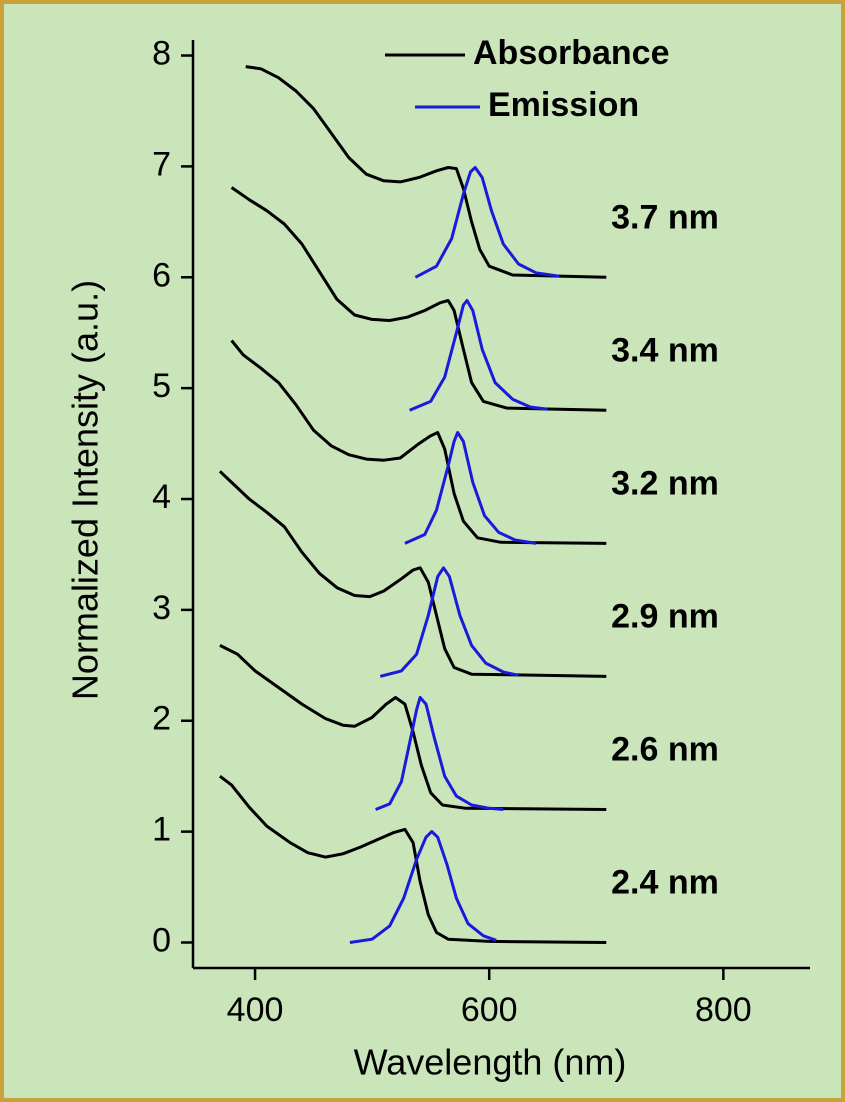 This screenshot has height=1102, width=845. I want to click on size-label: 2.6 nm, so click(665, 749).